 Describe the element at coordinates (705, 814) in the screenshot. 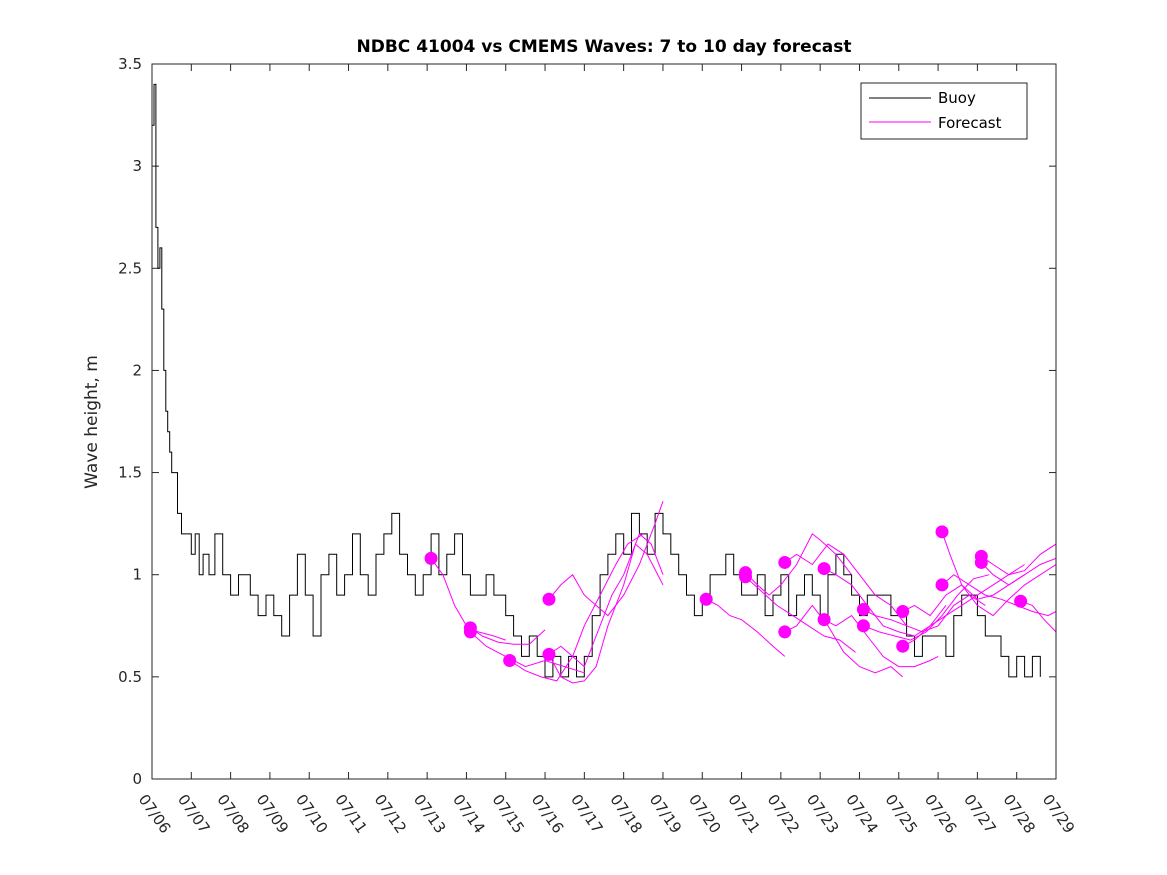

I see `x-tick-label: 07/20` at that location.